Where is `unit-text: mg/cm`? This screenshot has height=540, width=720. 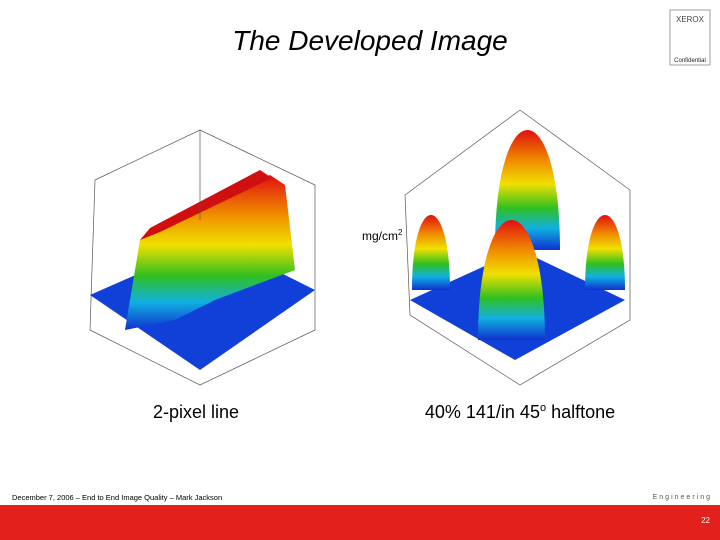
unit-text: mg/cm is located at coordinates (380, 236).